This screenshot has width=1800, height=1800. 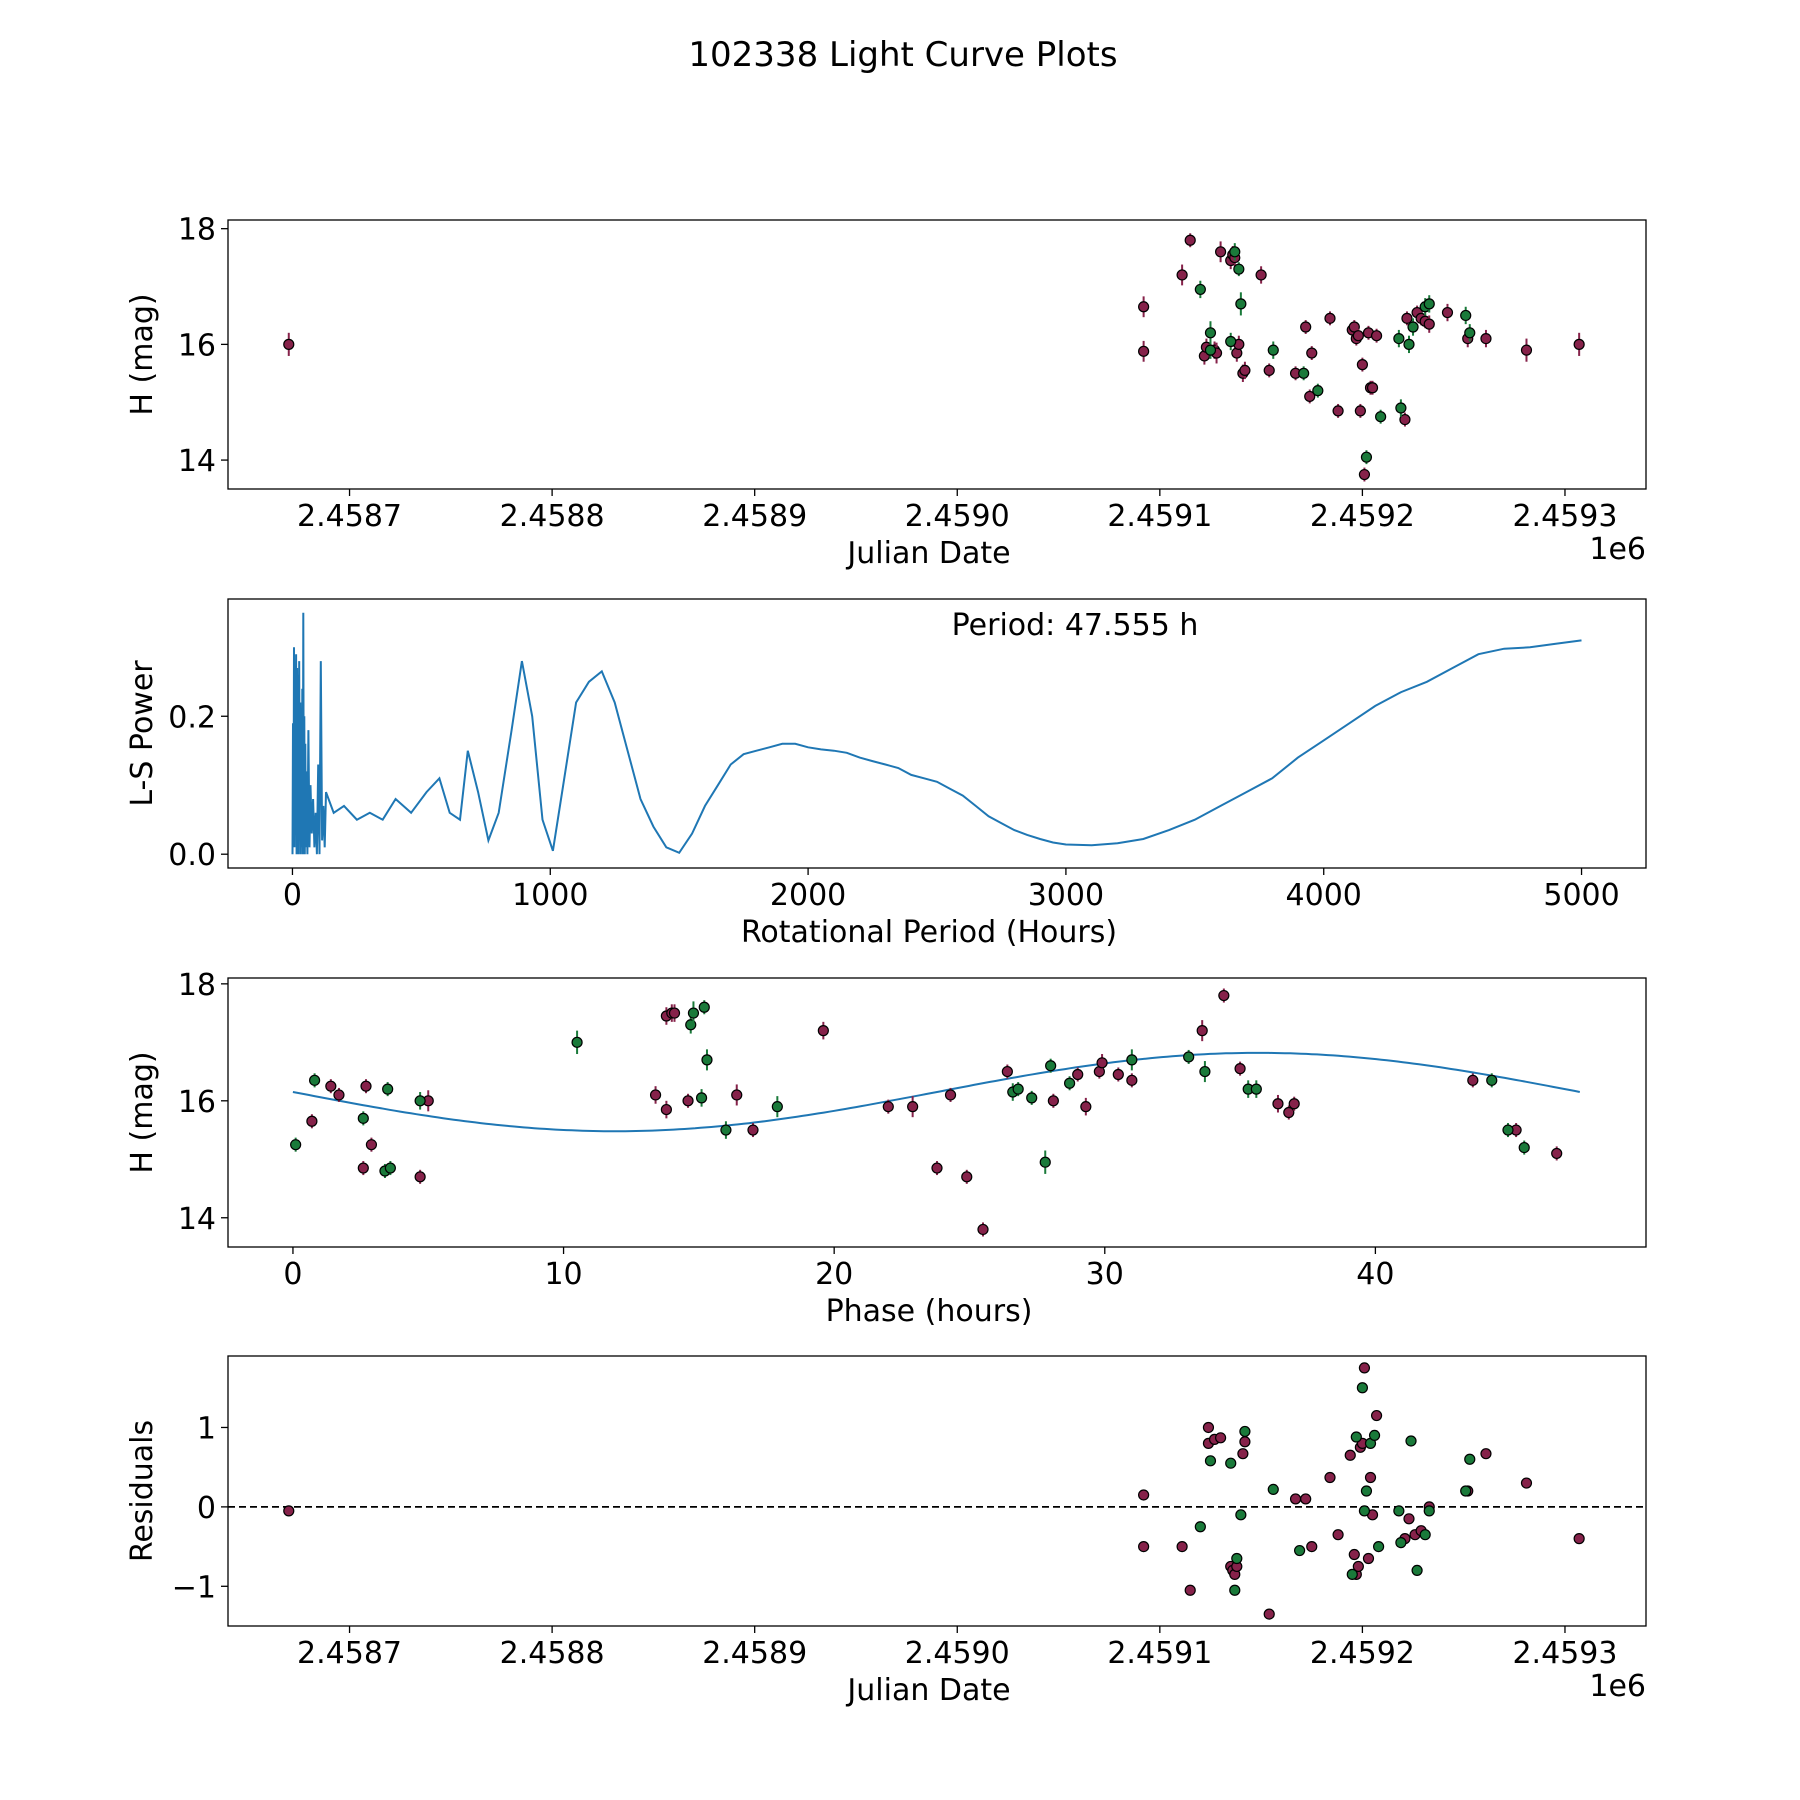 I want to click on jd-xlabel: Julian Date, so click(x=927, y=553).